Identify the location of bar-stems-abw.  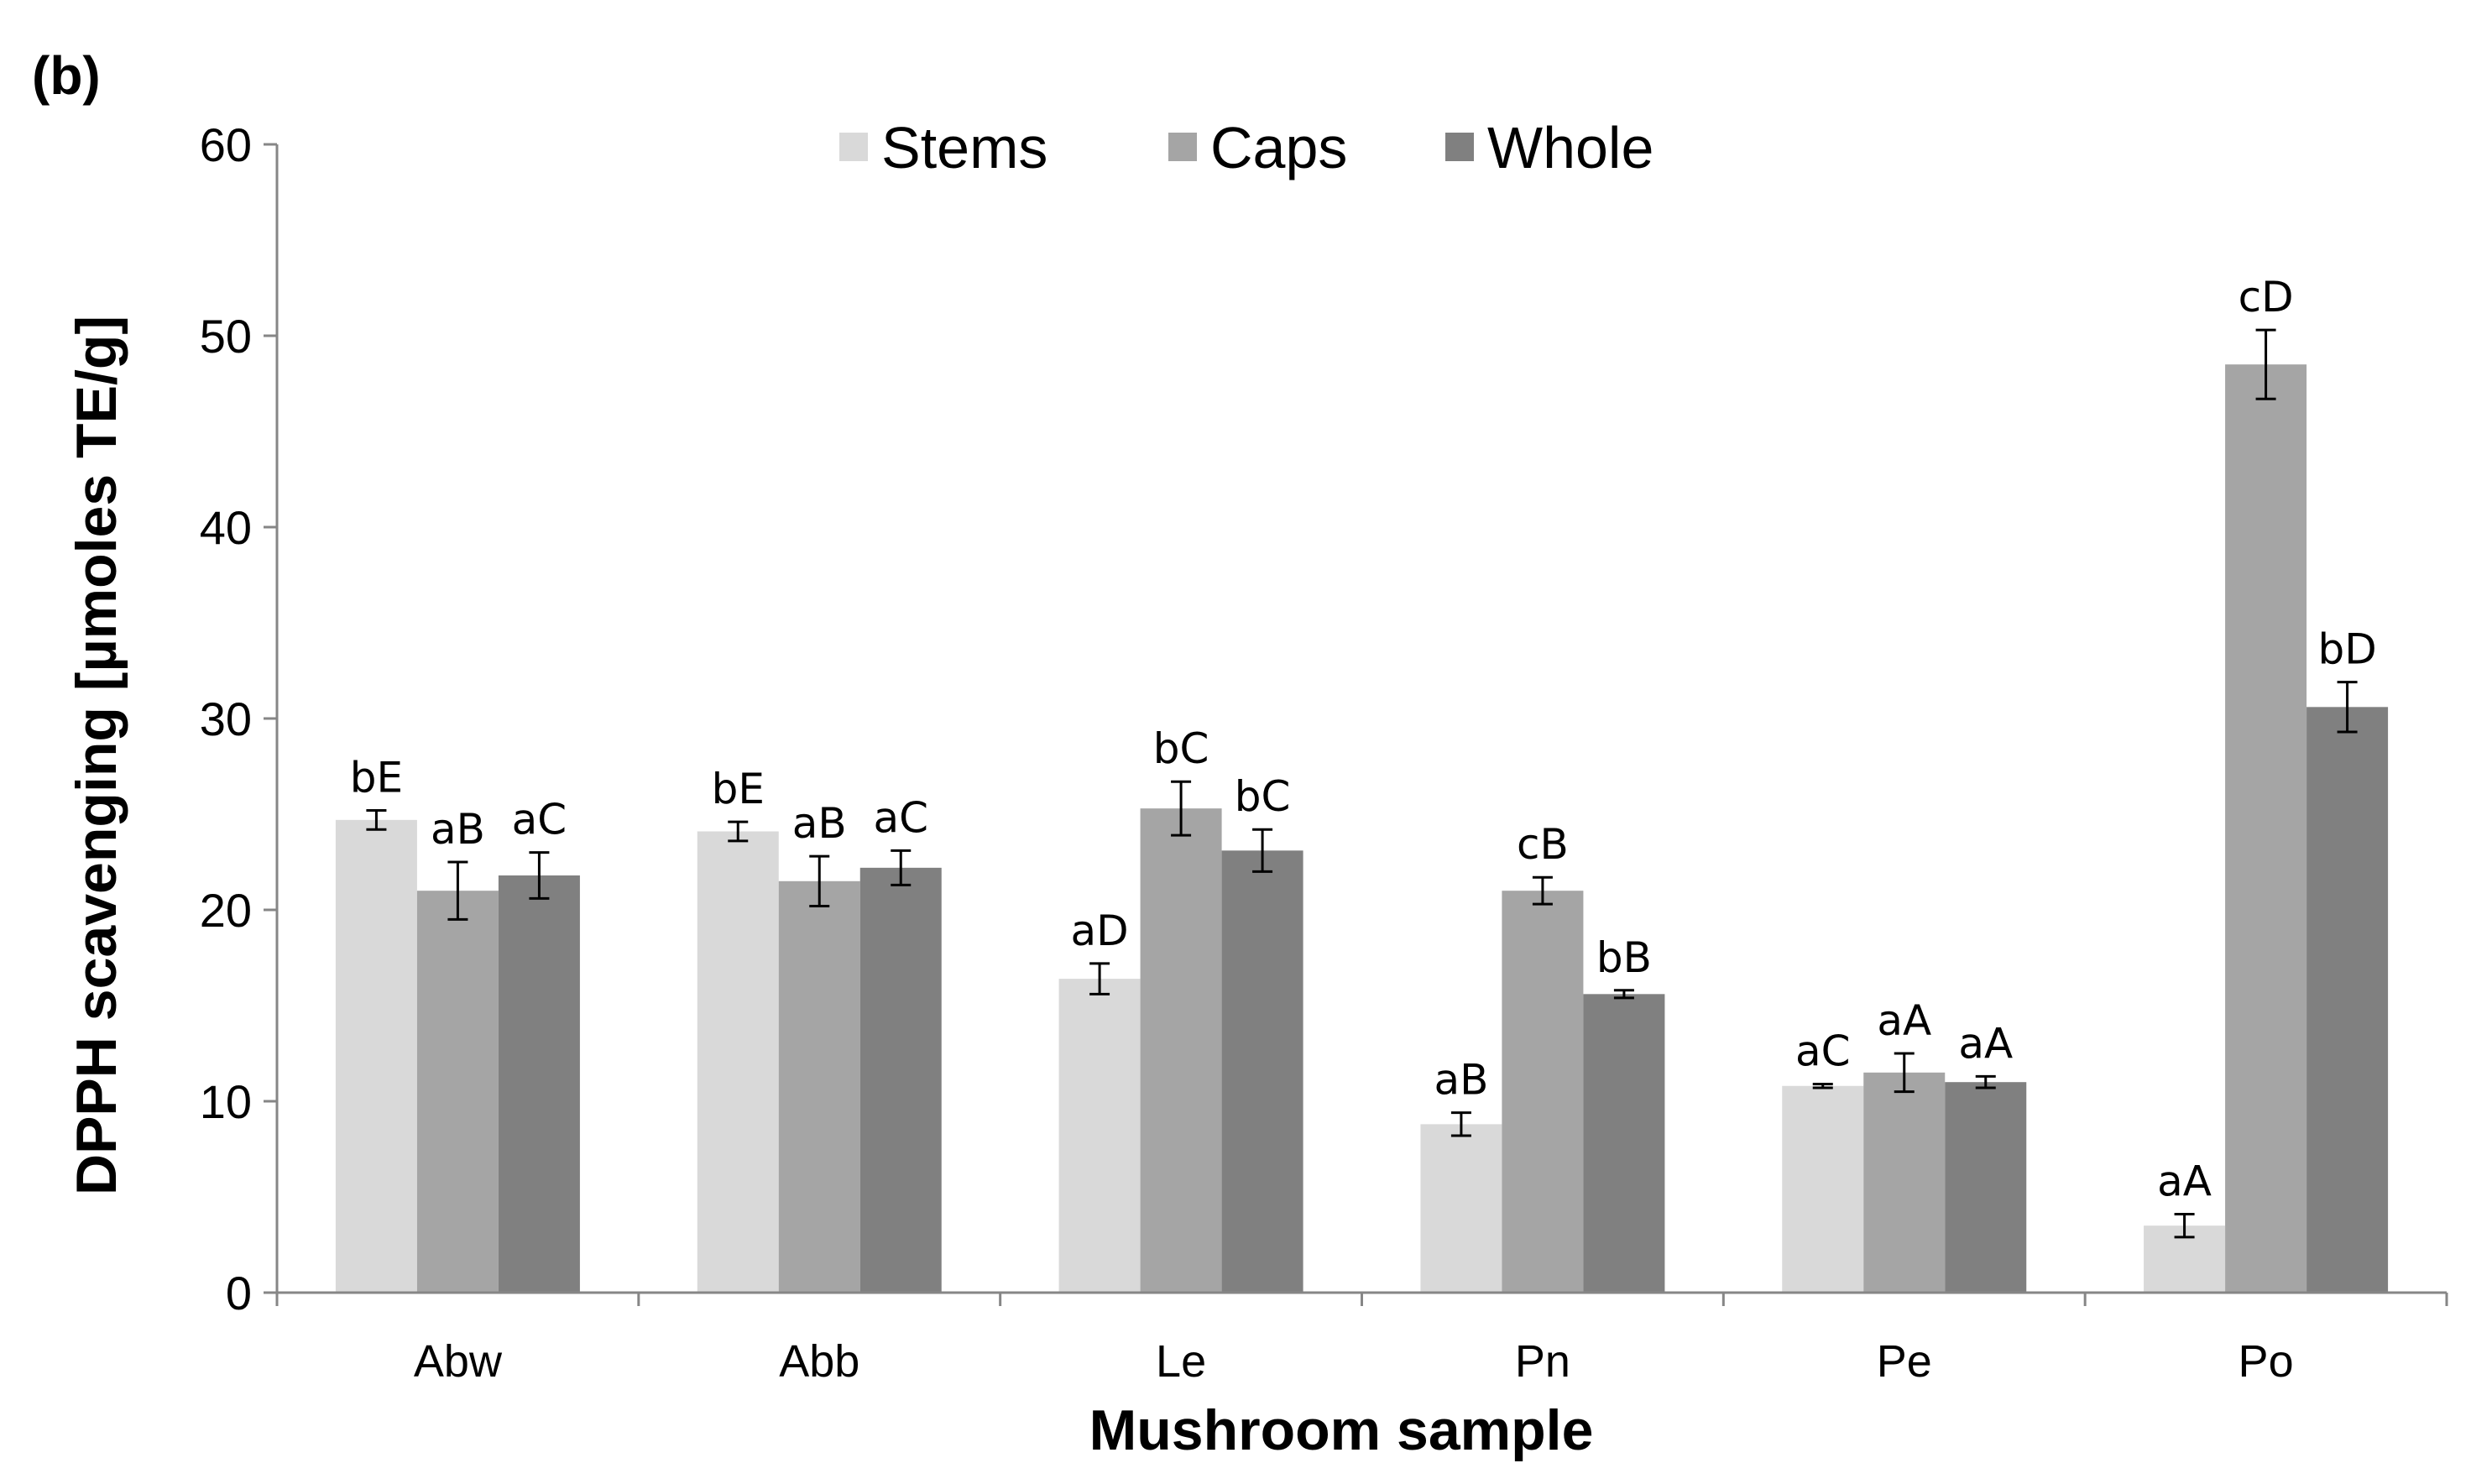
(376, 1056).